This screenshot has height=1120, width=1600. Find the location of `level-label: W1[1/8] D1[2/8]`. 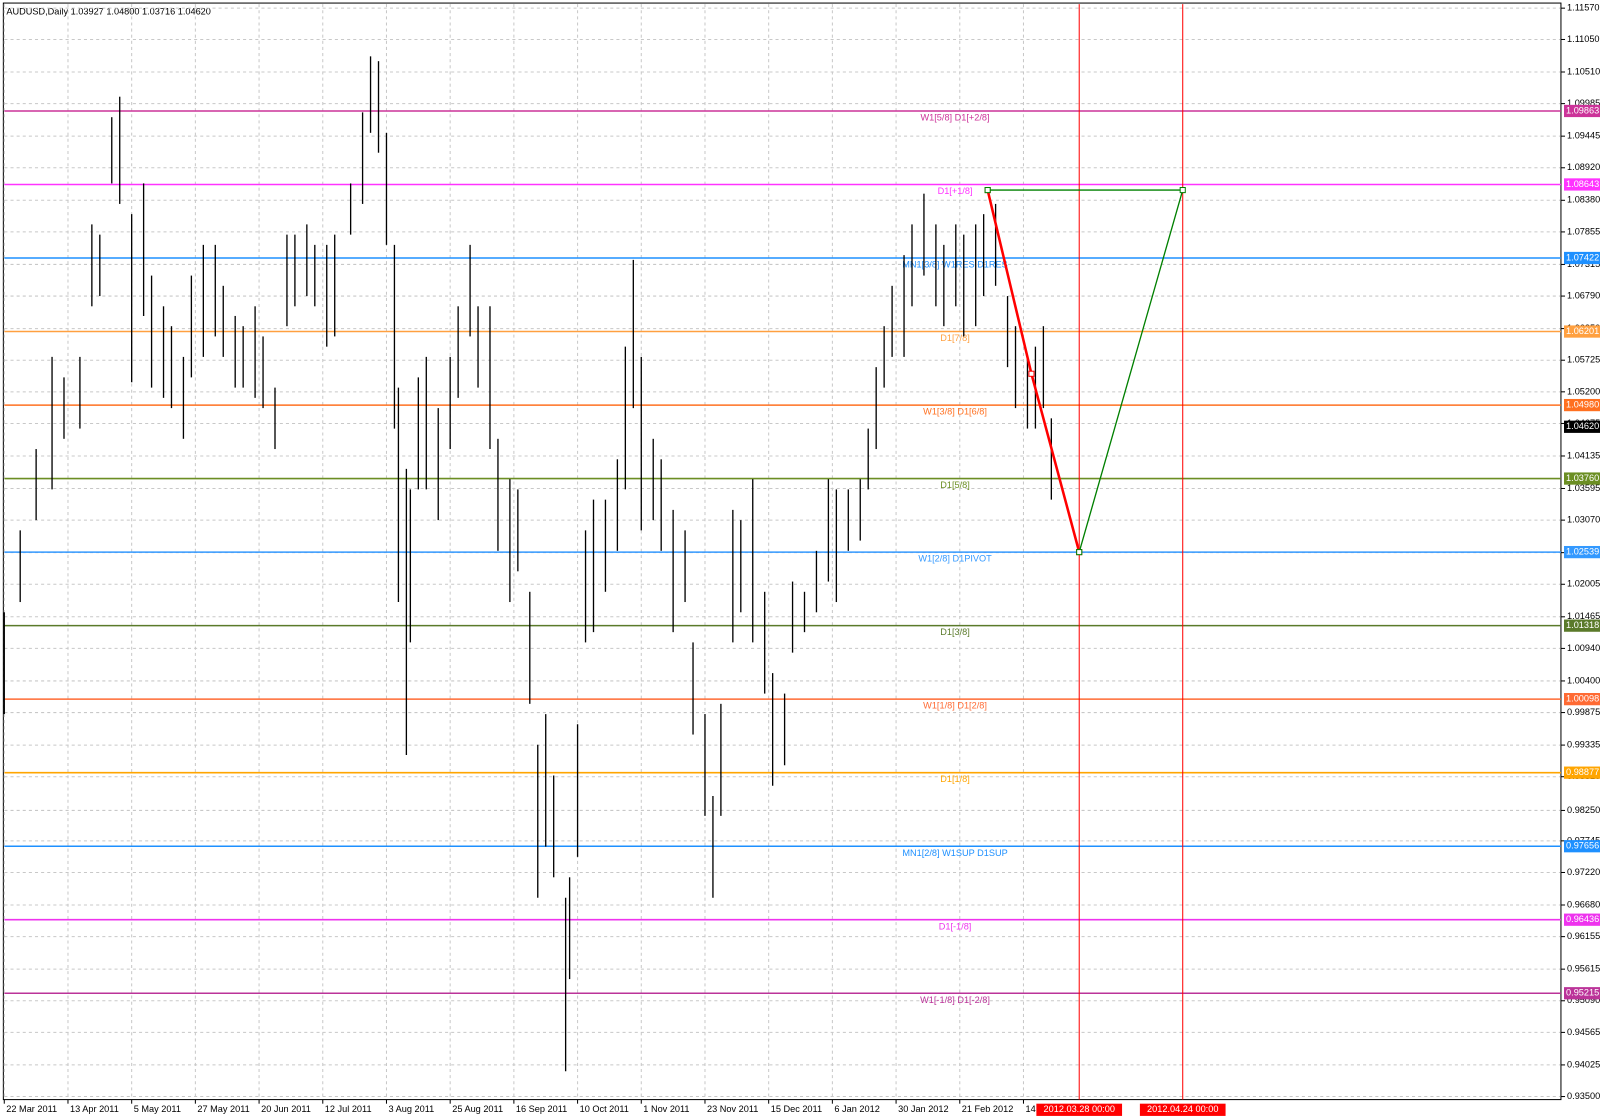

level-label: W1[1/8] D1[2/8] is located at coordinates (955, 706).